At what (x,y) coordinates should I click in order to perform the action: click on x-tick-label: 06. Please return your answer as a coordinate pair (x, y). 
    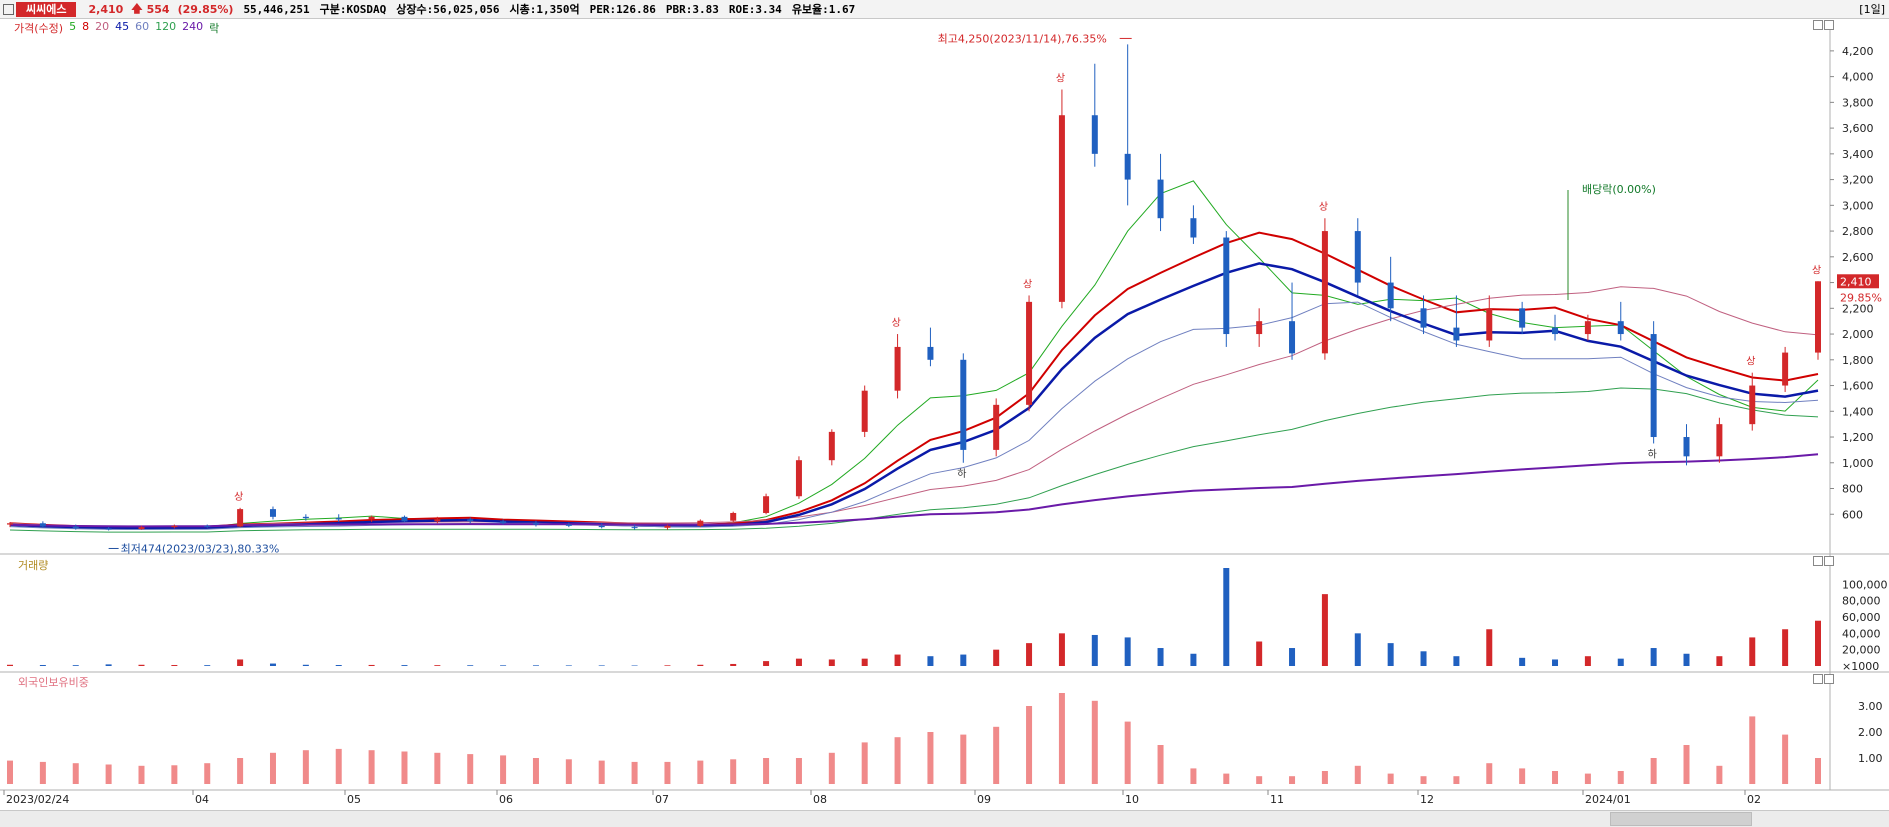
    Looking at the image, I should click on (506, 799).